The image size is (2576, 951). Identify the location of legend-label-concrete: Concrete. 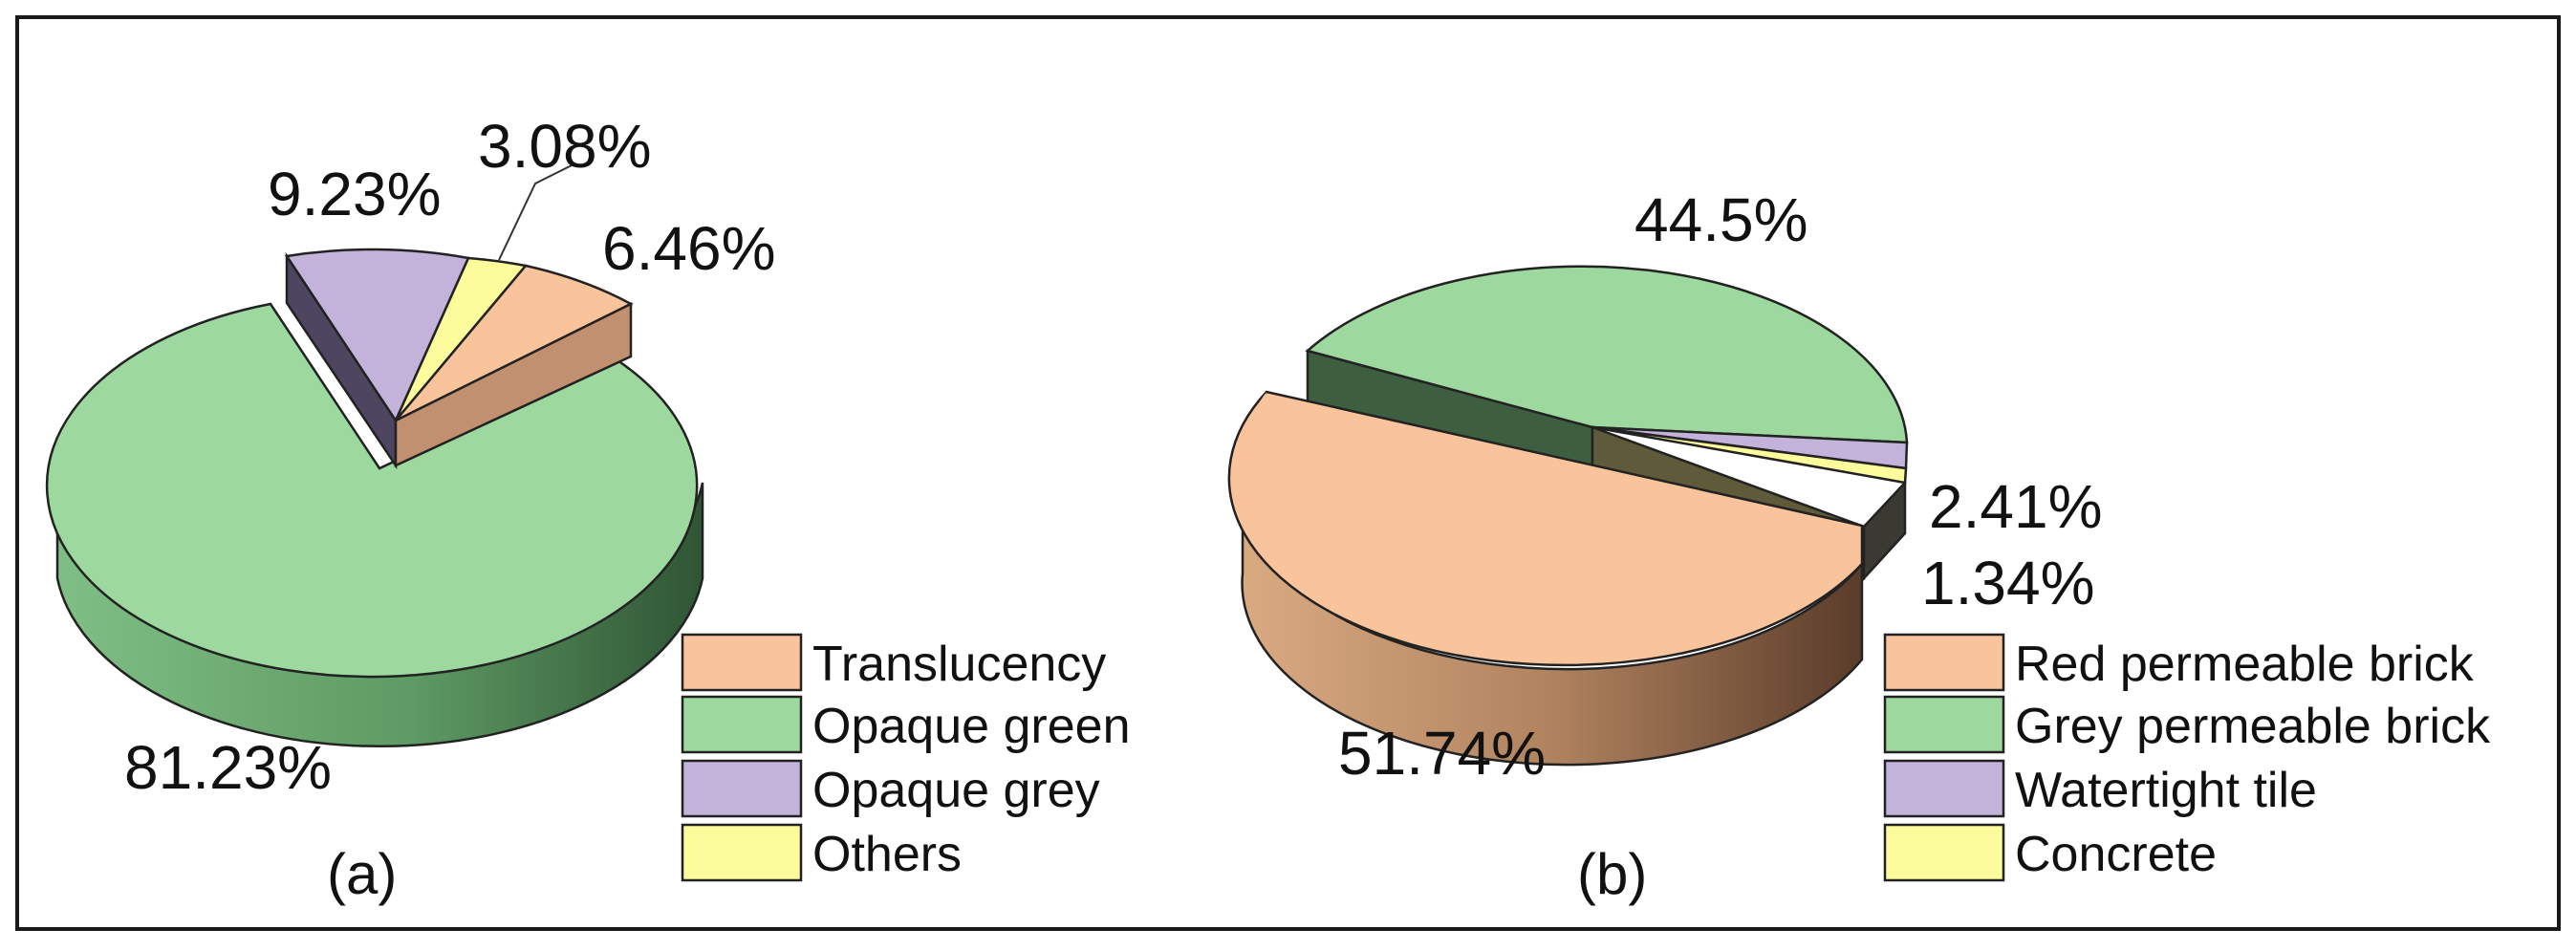
(2116, 854).